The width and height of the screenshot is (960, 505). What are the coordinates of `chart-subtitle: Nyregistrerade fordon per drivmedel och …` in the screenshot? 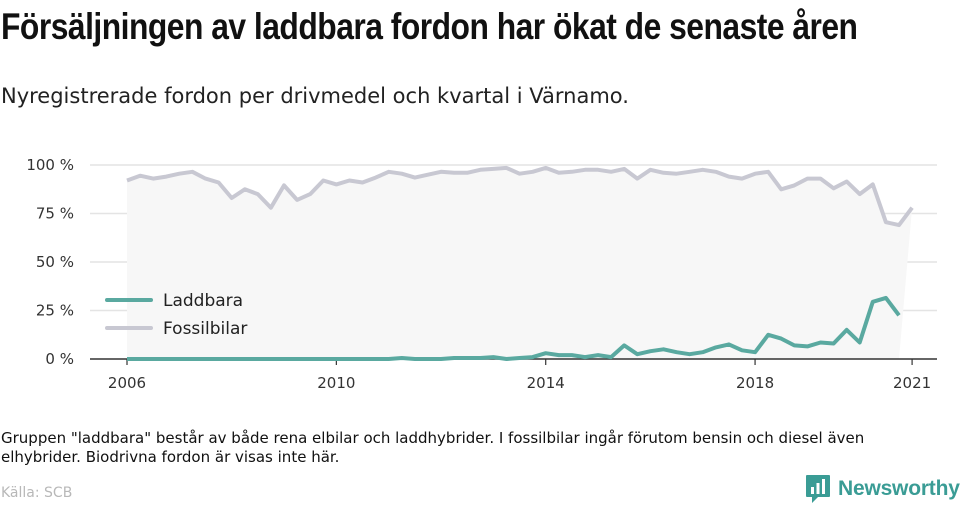 It's located at (315, 96).